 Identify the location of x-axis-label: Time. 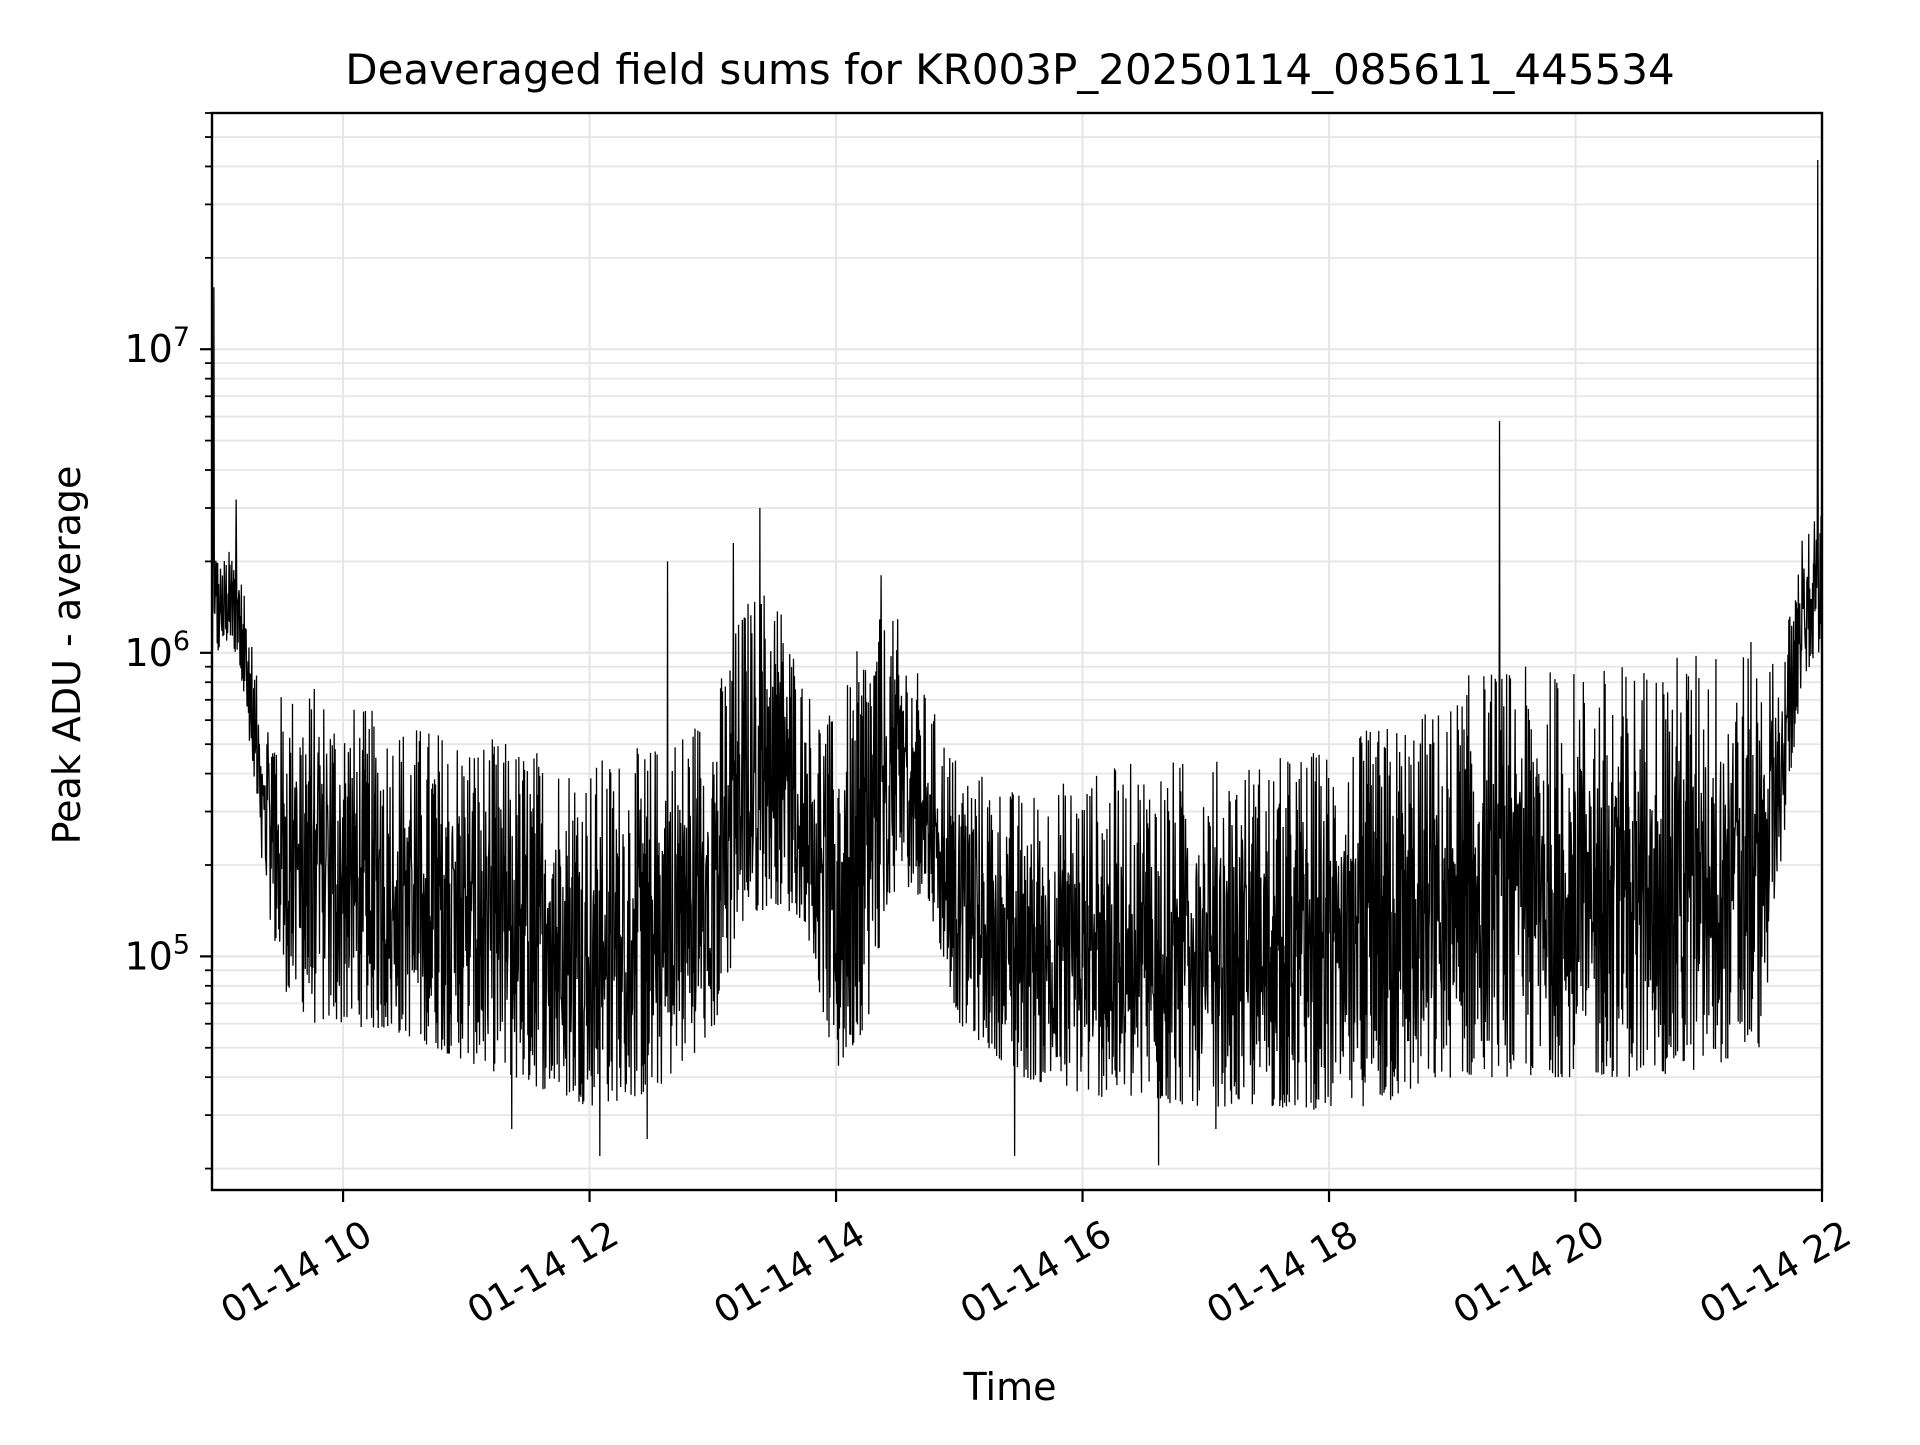
(1010, 1387).